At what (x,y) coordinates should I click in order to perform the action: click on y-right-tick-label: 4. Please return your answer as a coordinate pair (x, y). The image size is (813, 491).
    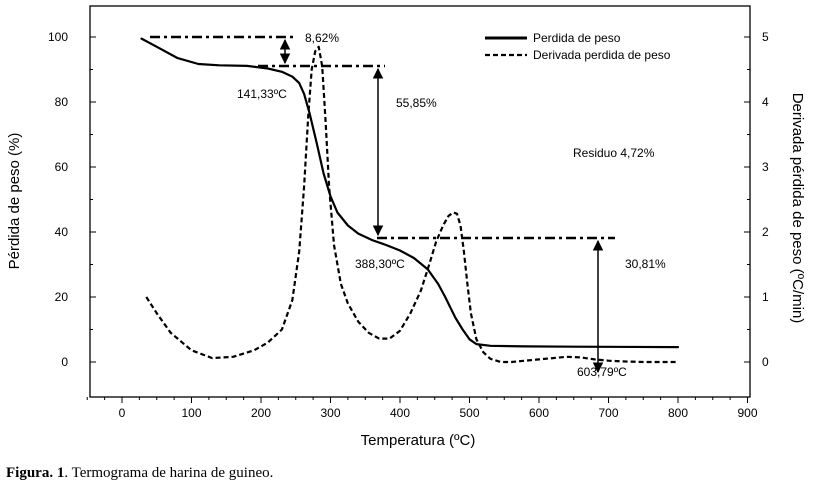
    Looking at the image, I should click on (765, 102).